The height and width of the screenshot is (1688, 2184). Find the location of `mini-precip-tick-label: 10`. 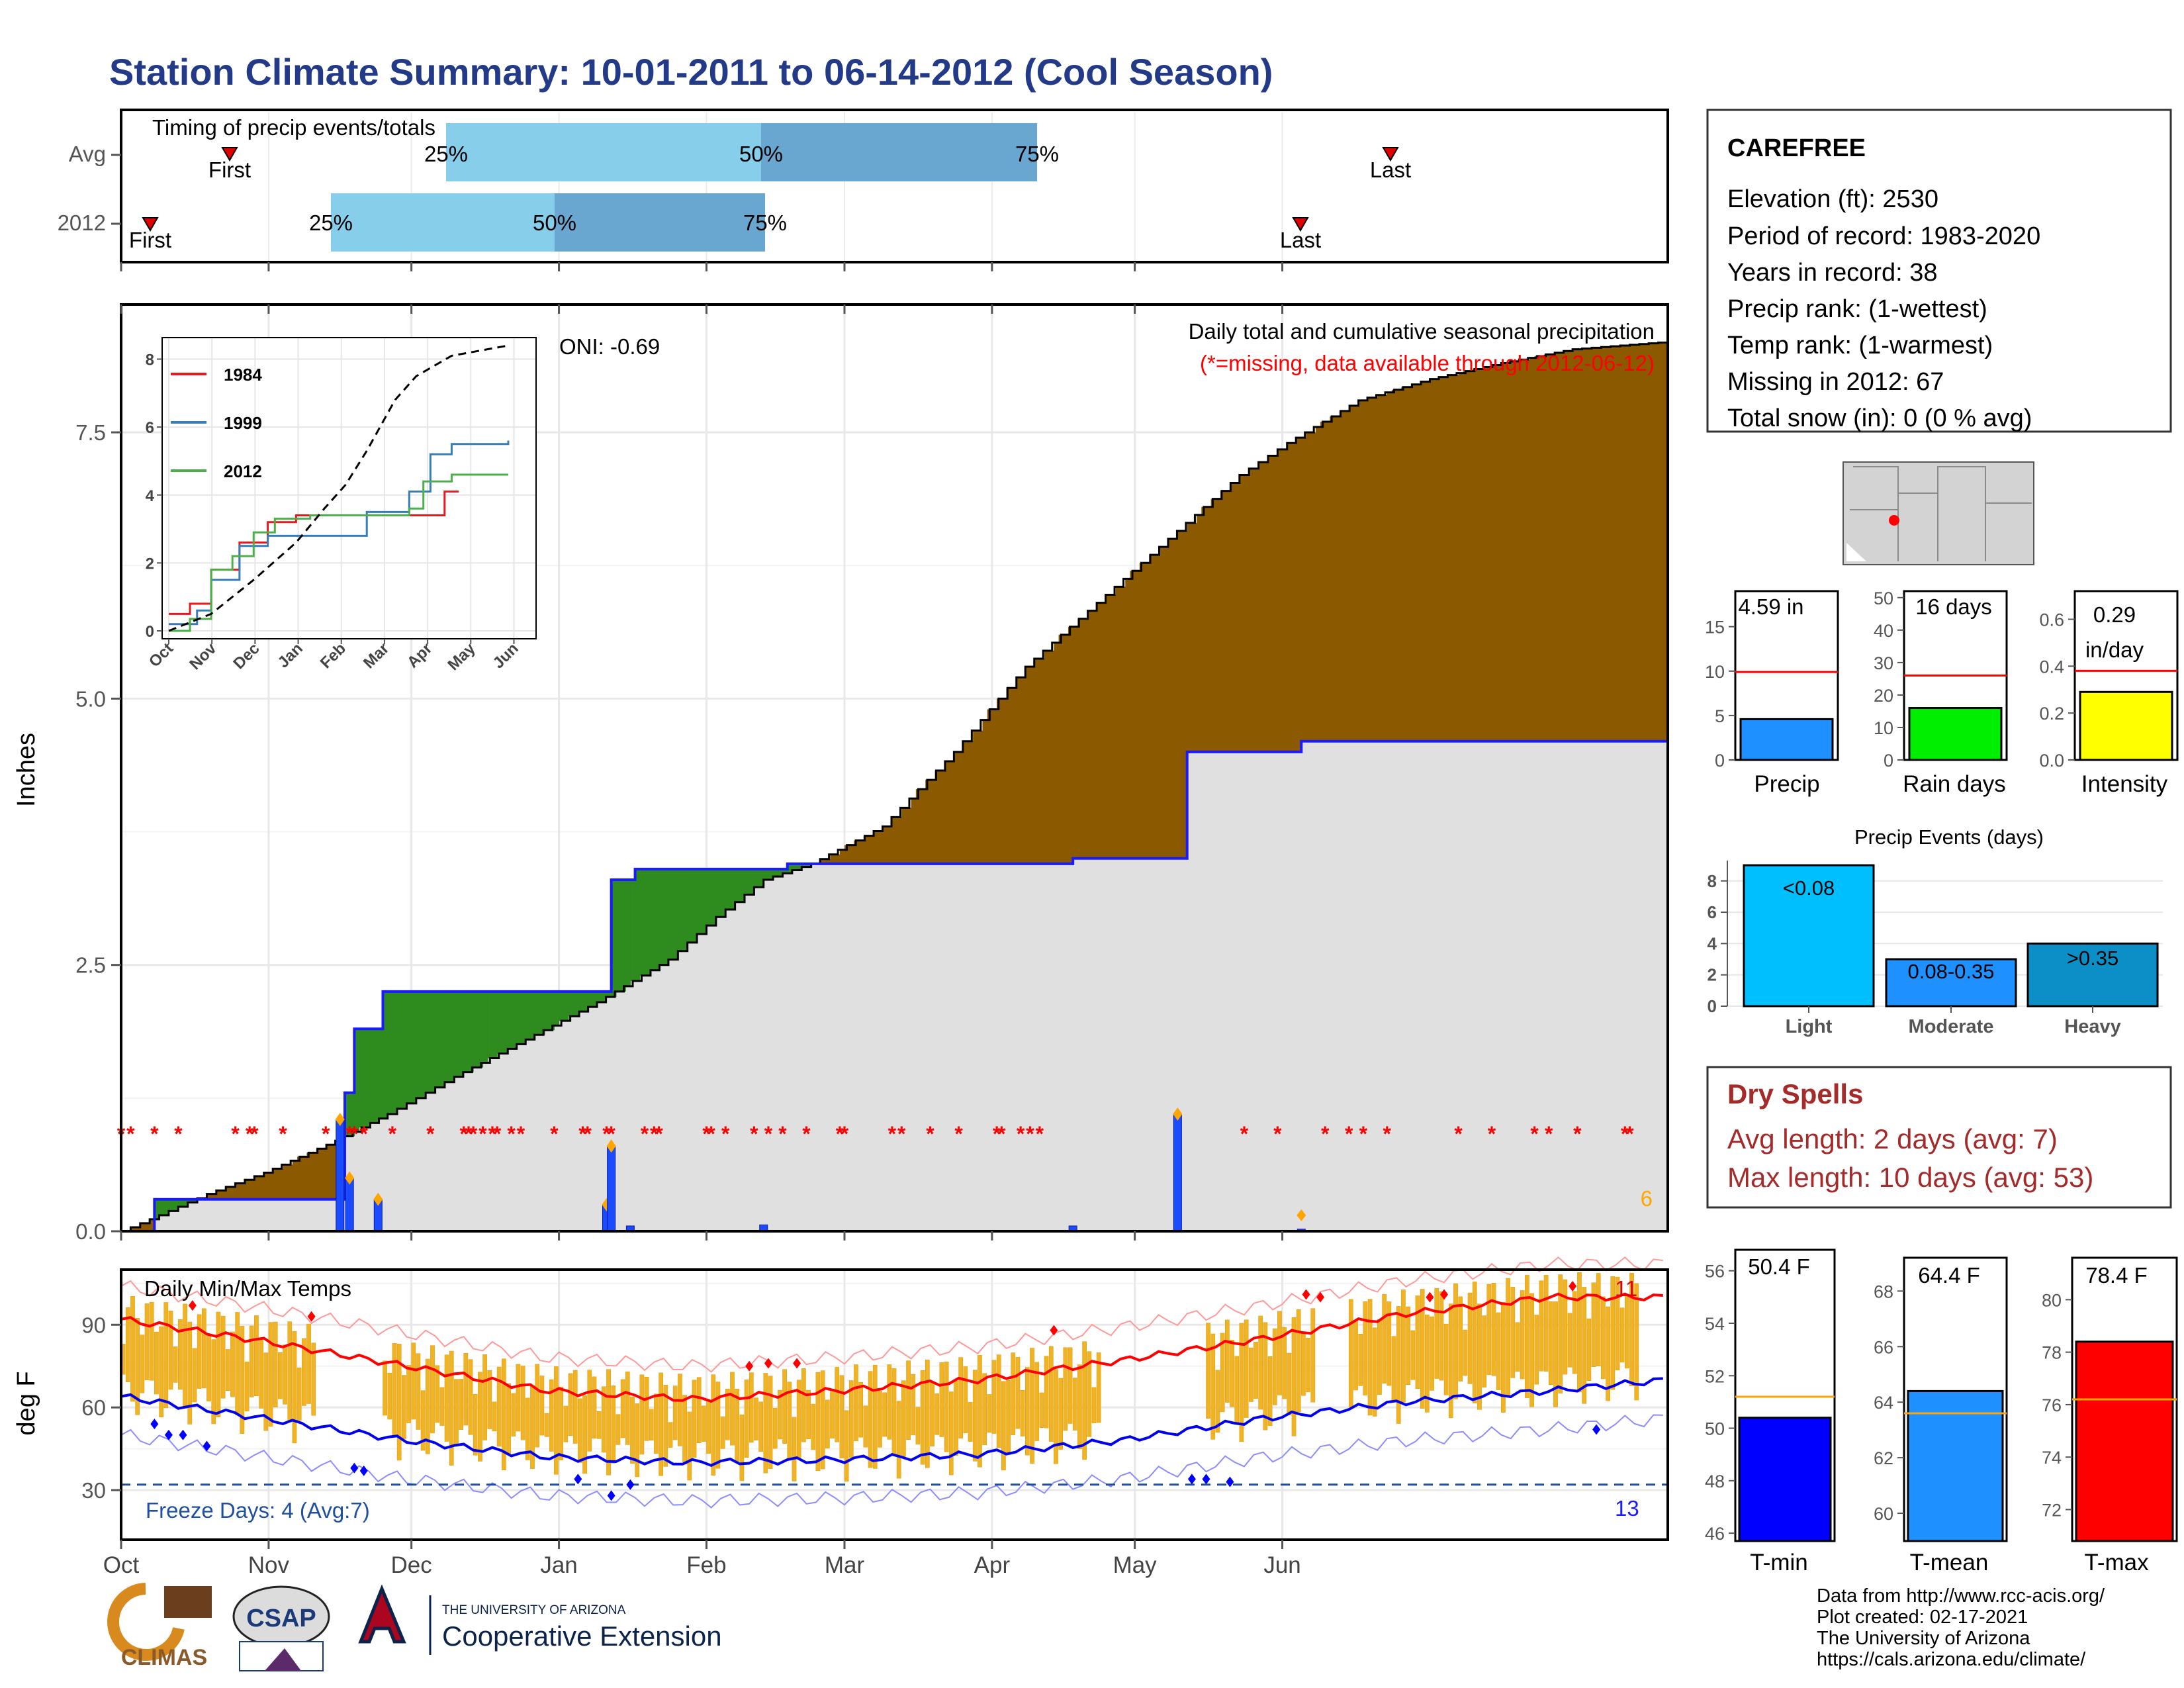

mini-precip-tick-label: 10 is located at coordinates (1715, 672).